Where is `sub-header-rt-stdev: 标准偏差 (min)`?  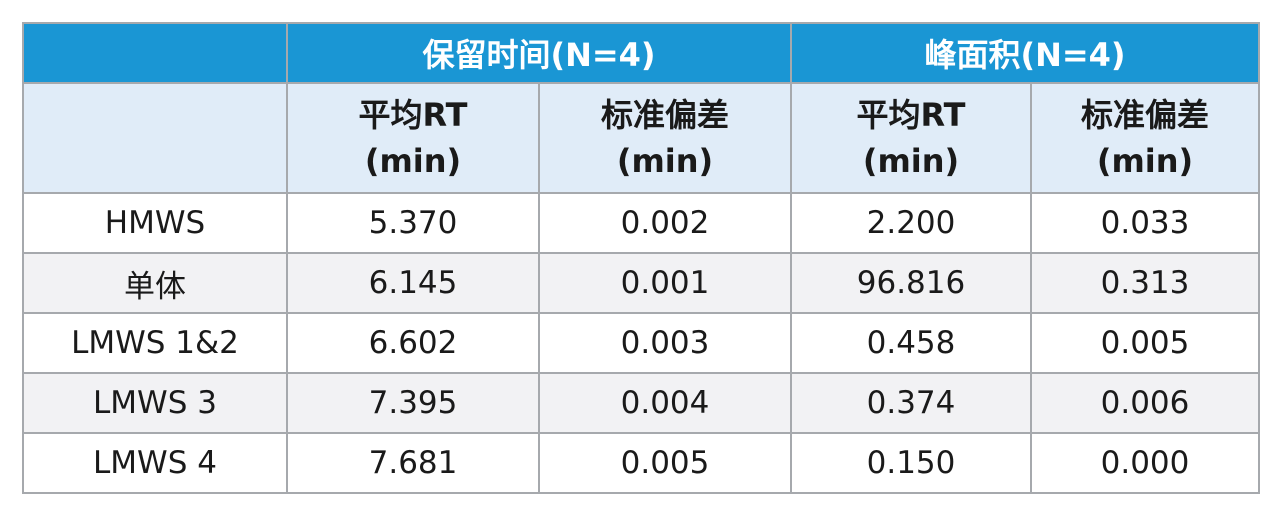 sub-header-rt-stdev: 标准偏差 (min) is located at coordinates (665, 138).